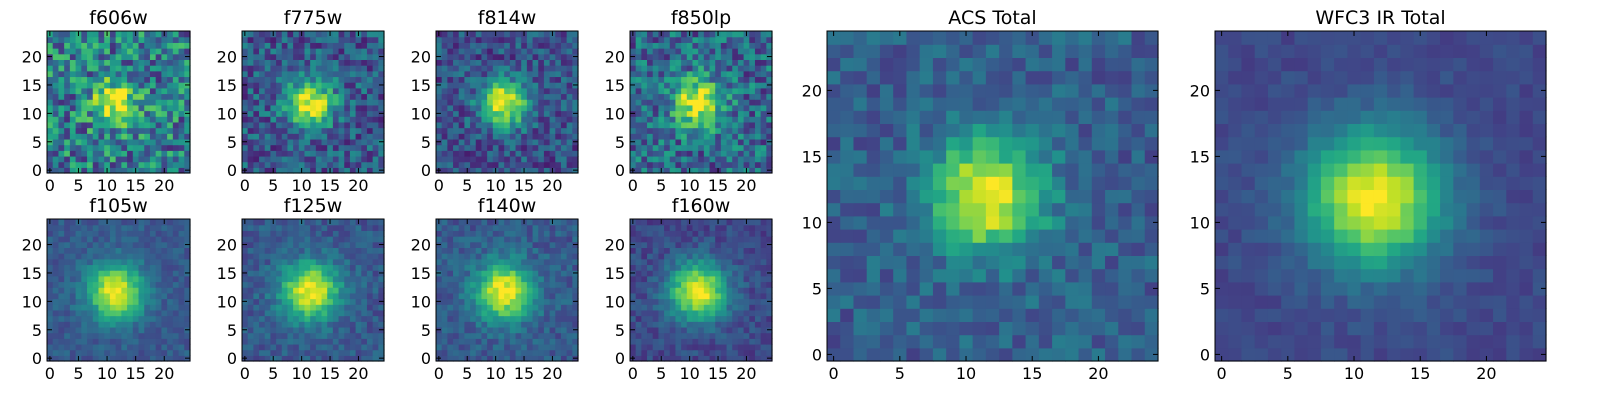 This screenshot has width=1600, height=400. Describe the element at coordinates (227, 113) in the screenshot. I see `y-tick-label: 10` at that location.